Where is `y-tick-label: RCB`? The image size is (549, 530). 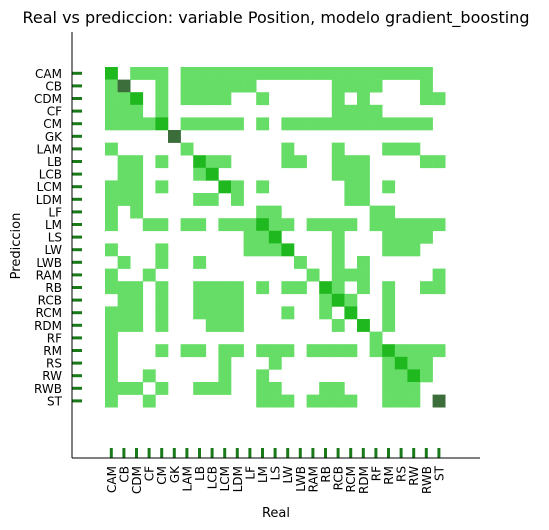
y-tick-label: RCB is located at coordinates (50, 301).